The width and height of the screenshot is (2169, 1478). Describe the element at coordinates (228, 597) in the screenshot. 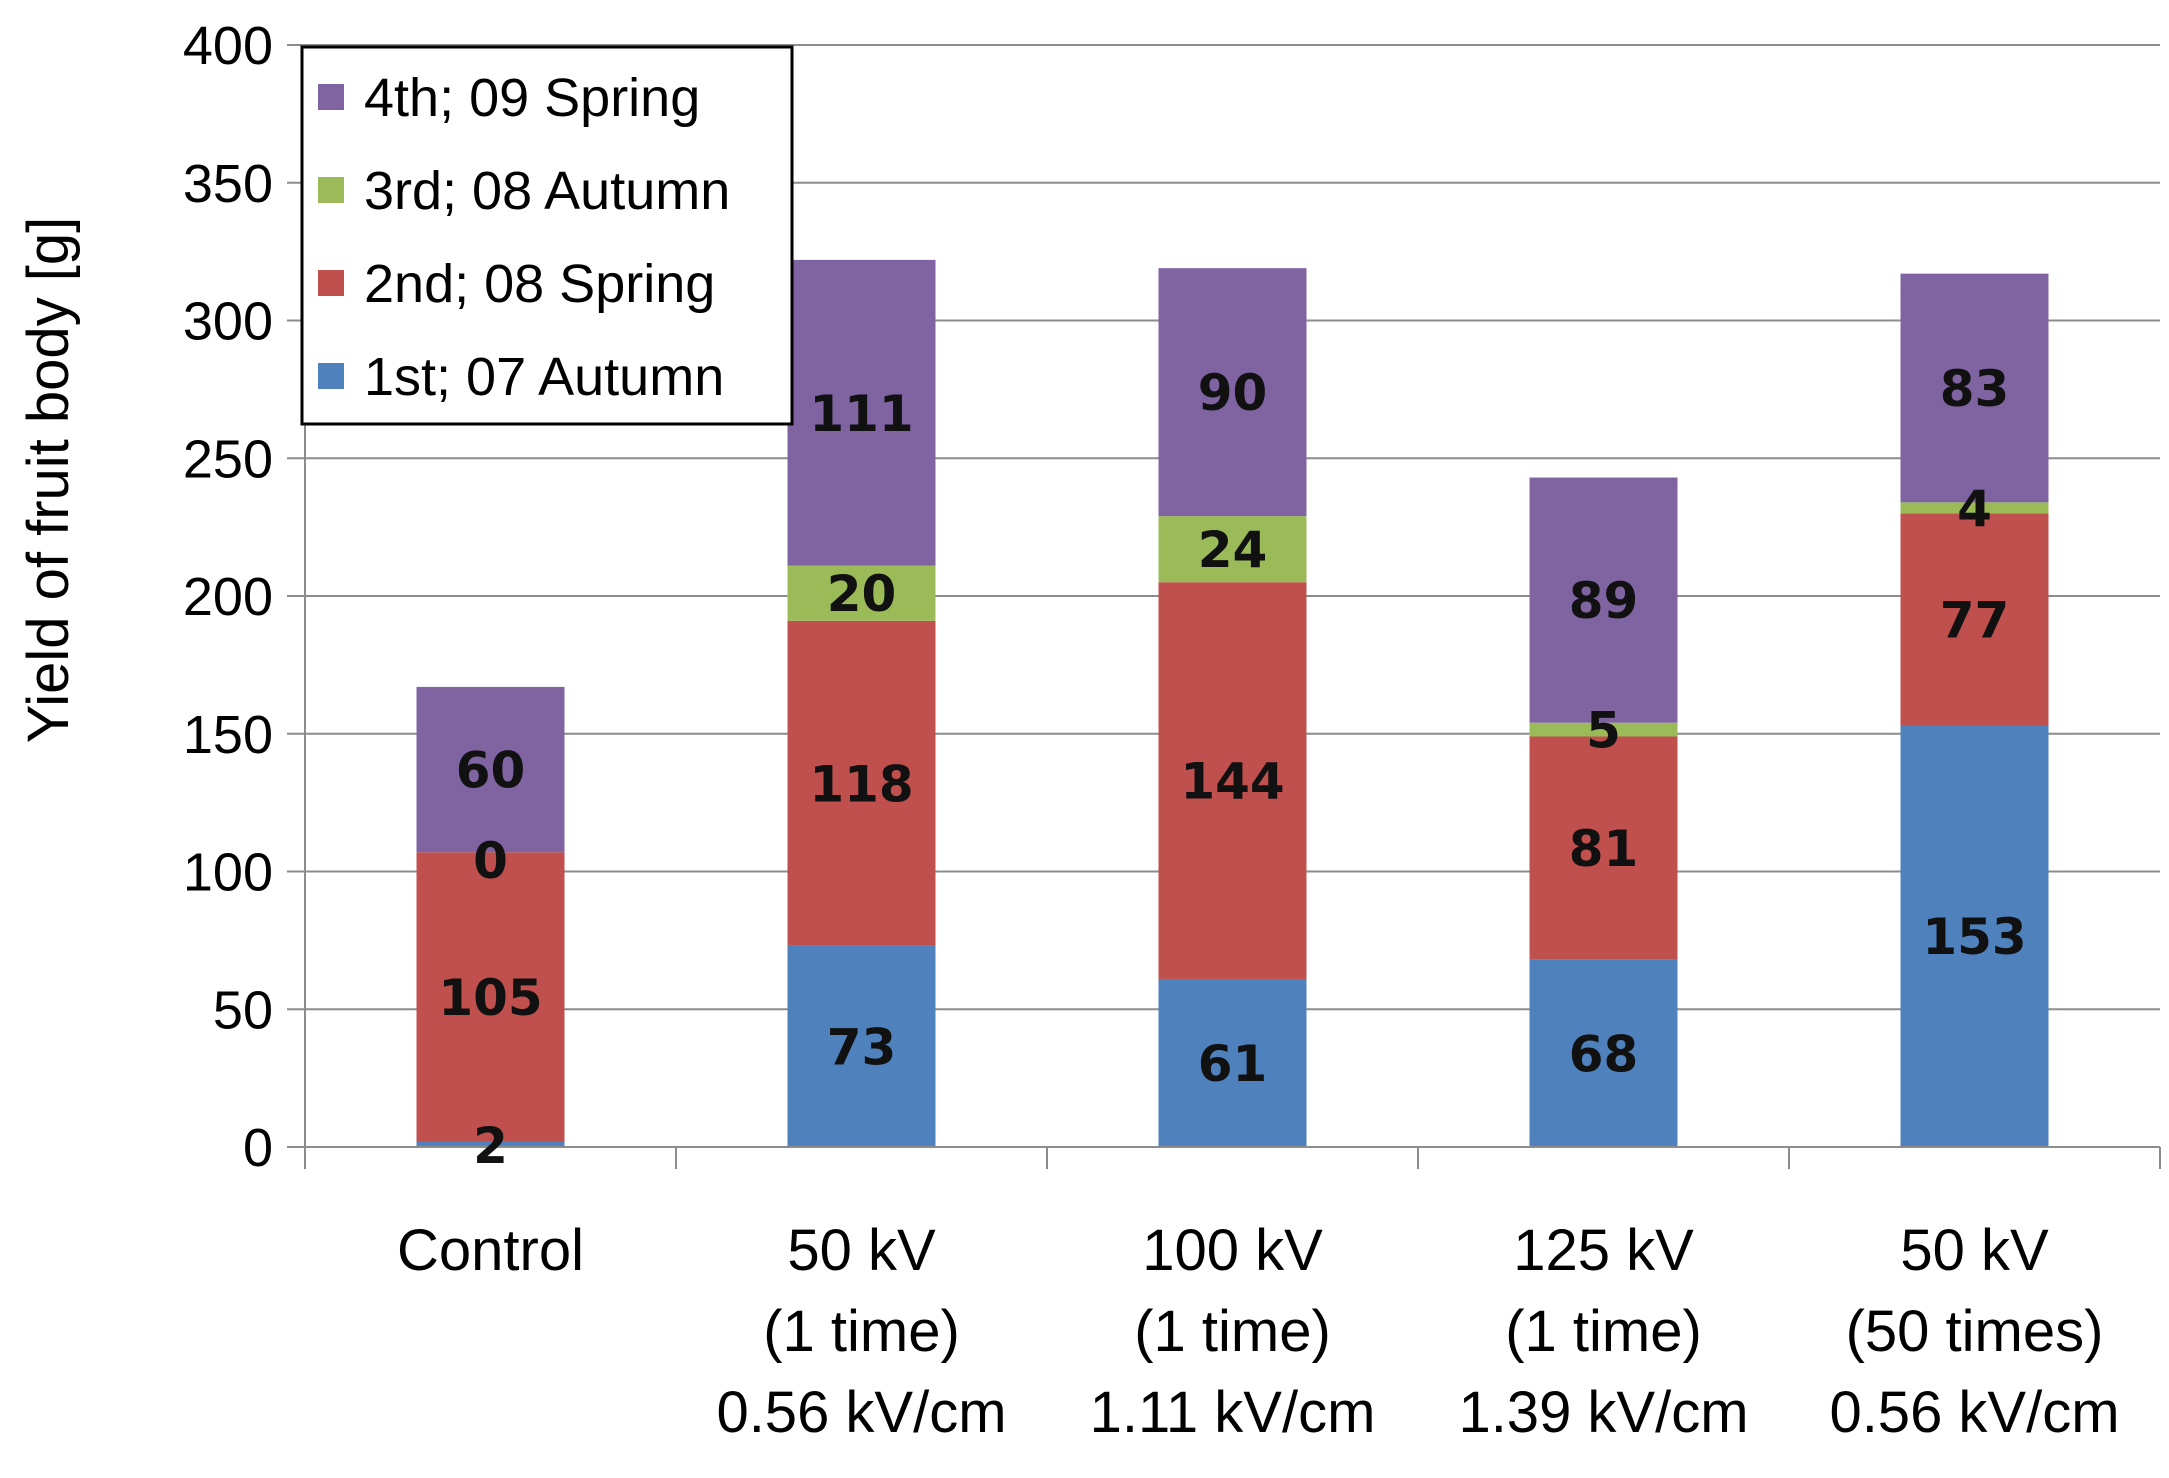

I see `y-tick-label: 200` at that location.